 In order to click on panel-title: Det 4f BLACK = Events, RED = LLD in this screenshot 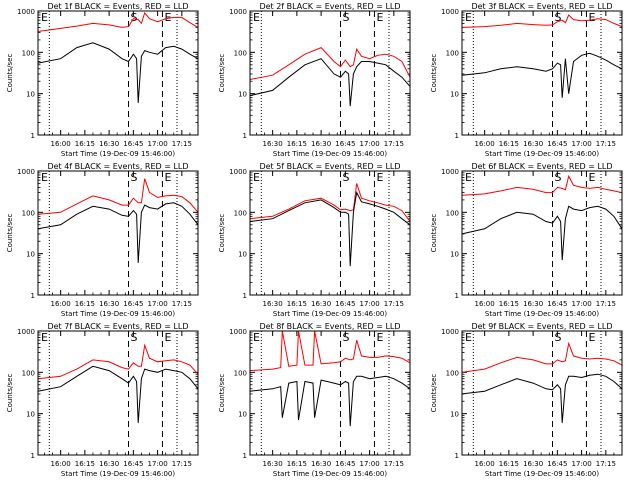, I will do `click(117, 166)`.